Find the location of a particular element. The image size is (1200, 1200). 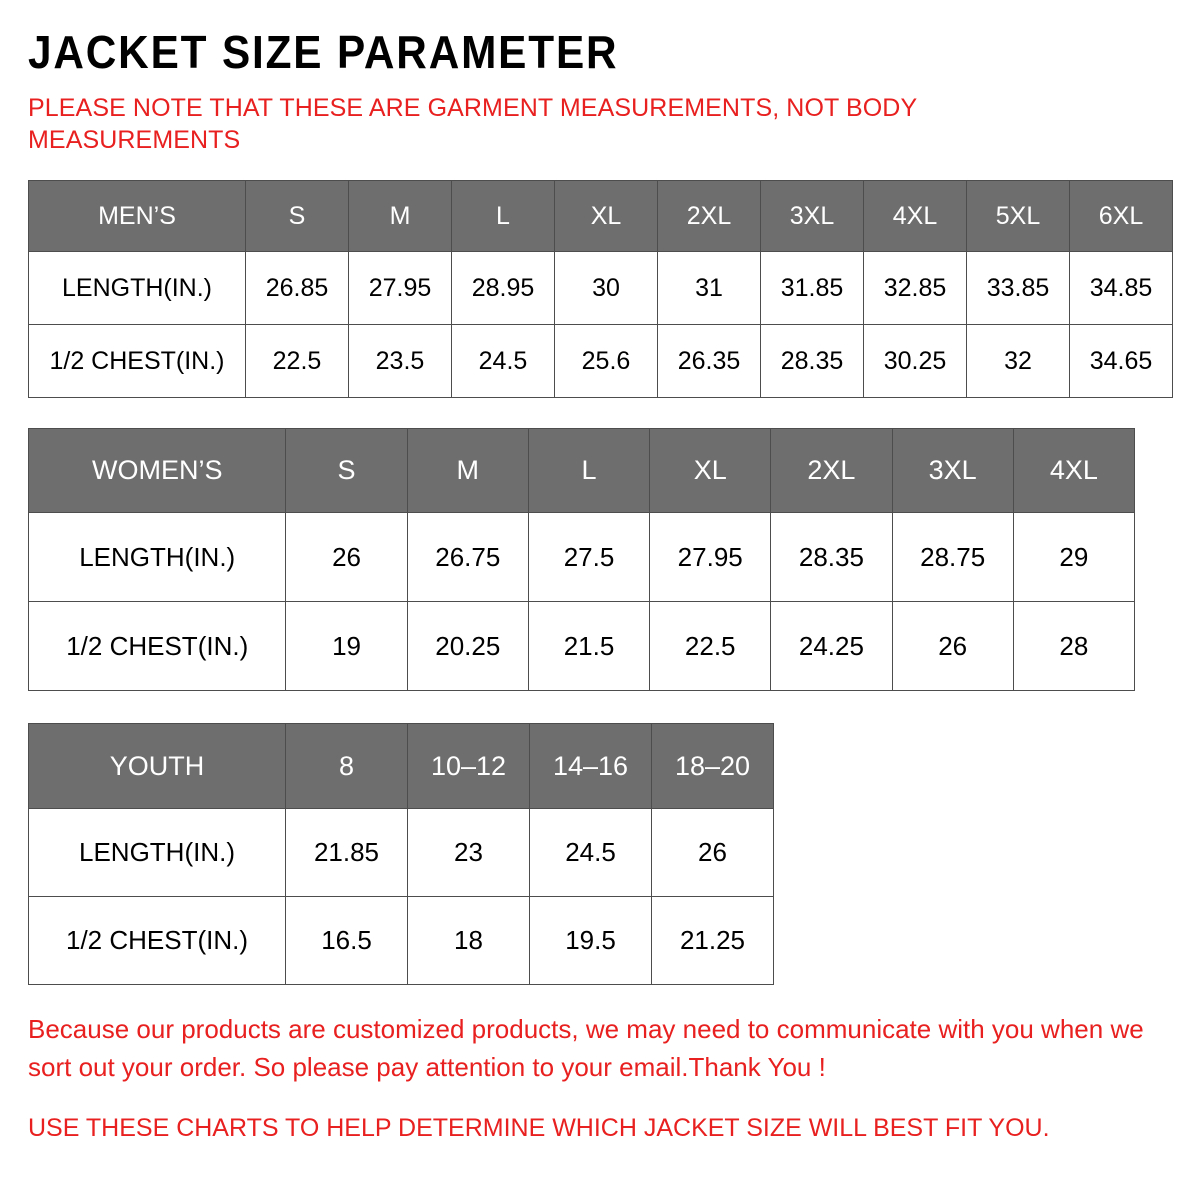

cell-value: 34.65 is located at coordinates (1121, 361).